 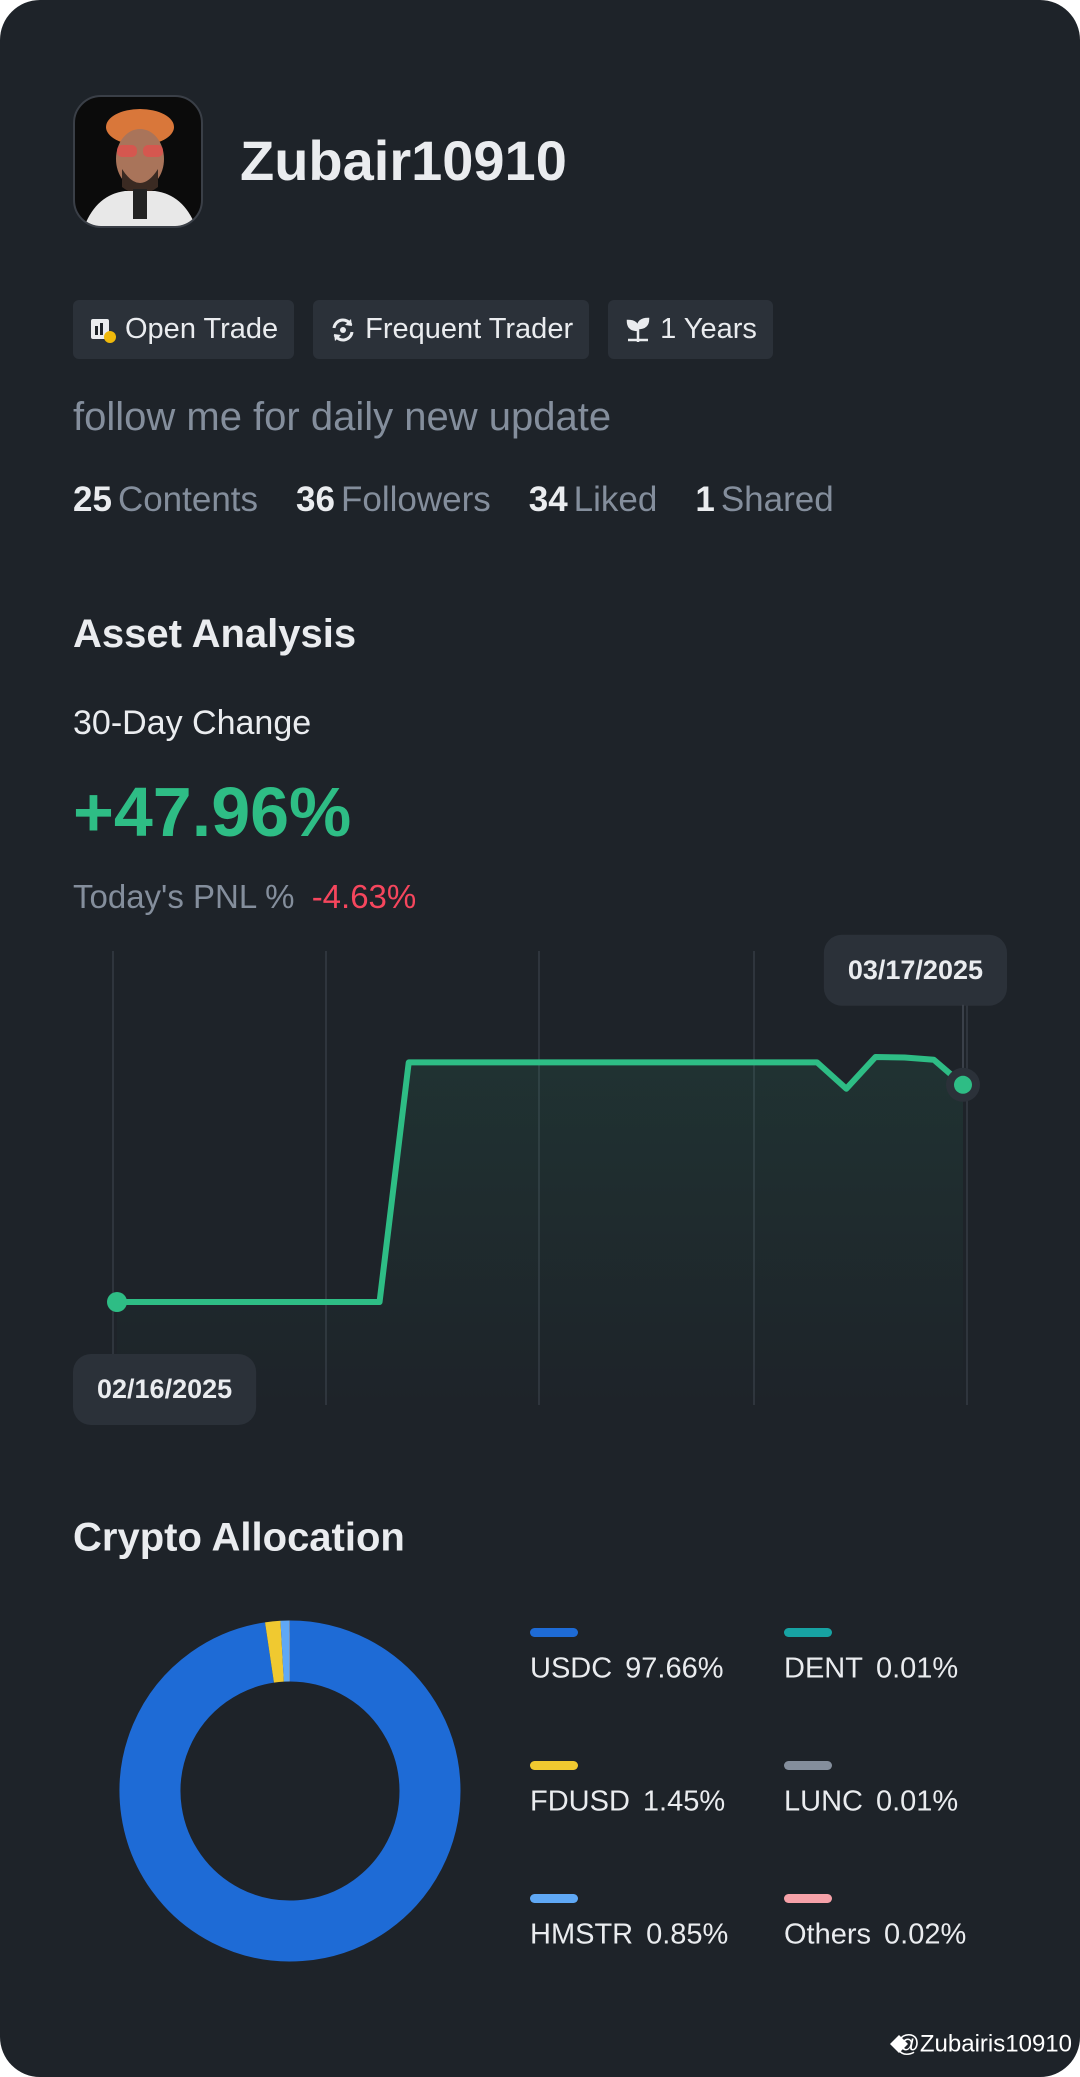 What do you see at coordinates (875, 1922) in the screenshot?
I see `legend-item: Others 0.02%` at bounding box center [875, 1922].